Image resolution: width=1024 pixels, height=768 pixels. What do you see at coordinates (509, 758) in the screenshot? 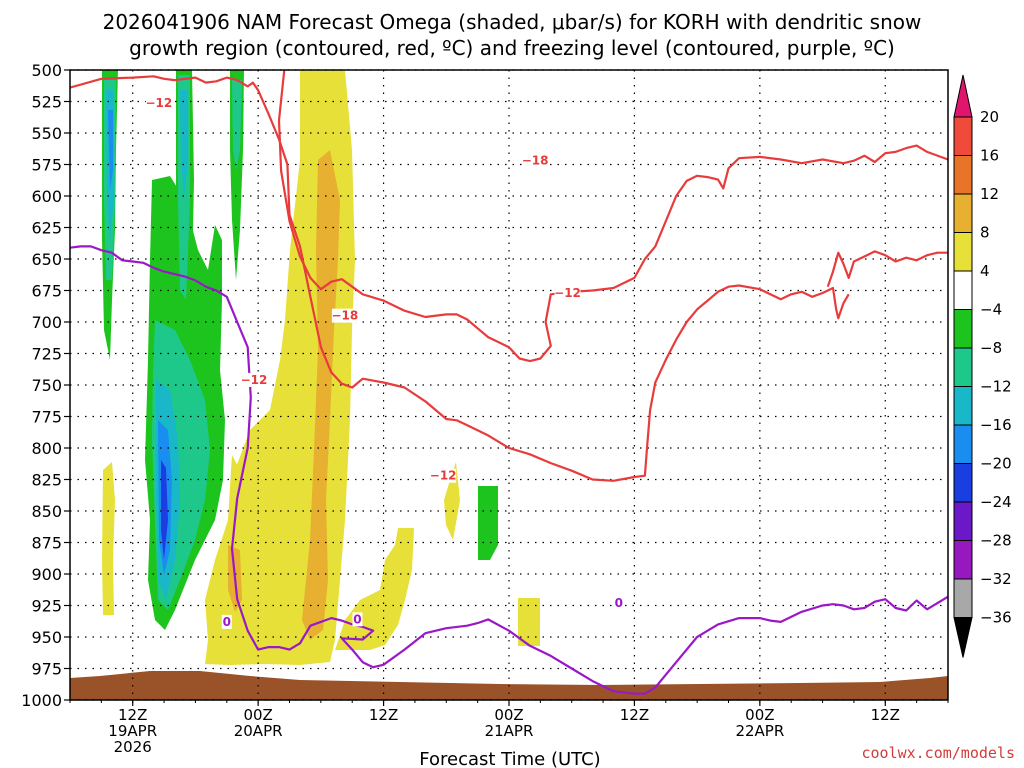
I see `x-axis-title: Forecast Time (UTC)` at bounding box center [509, 758].